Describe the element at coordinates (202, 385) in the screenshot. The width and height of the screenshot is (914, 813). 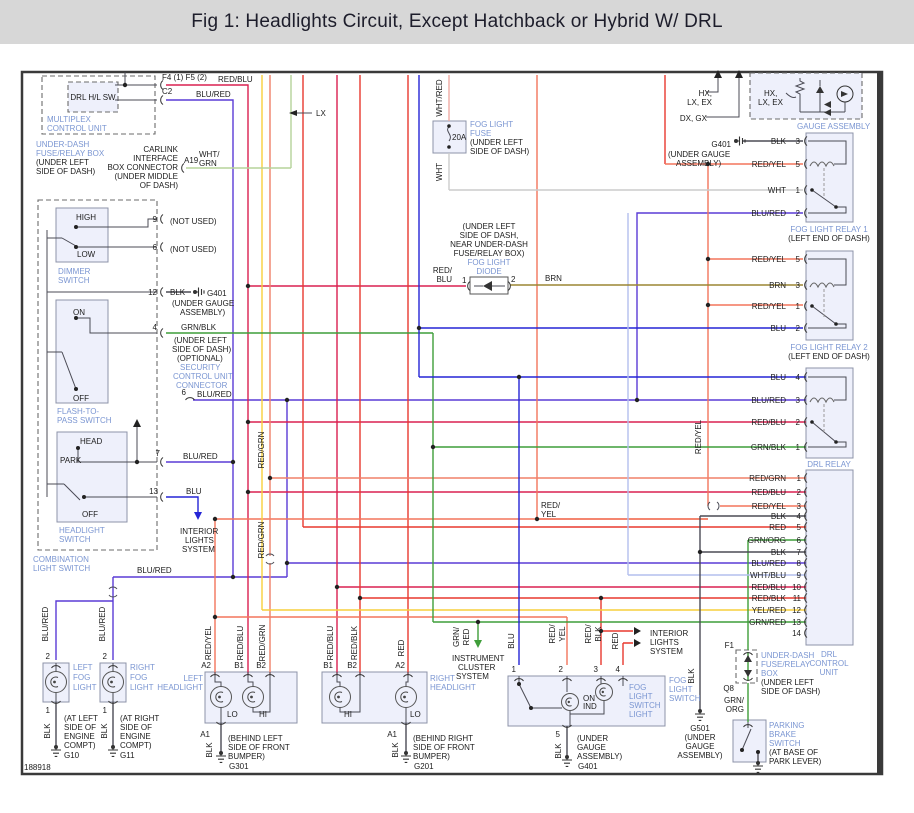
I see `diagram-label: CONNECTOR` at that location.